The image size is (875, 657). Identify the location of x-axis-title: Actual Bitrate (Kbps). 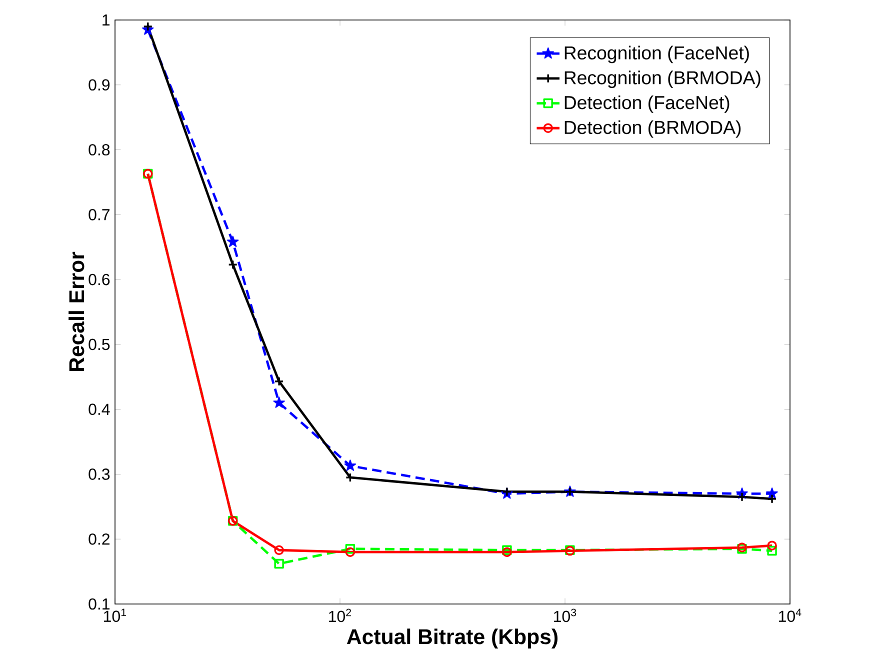
(452, 638).